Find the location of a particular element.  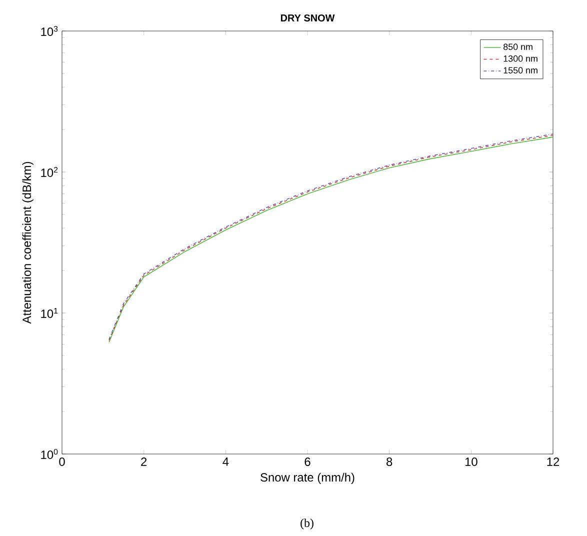

x-tick-label: 6 is located at coordinates (307, 462).